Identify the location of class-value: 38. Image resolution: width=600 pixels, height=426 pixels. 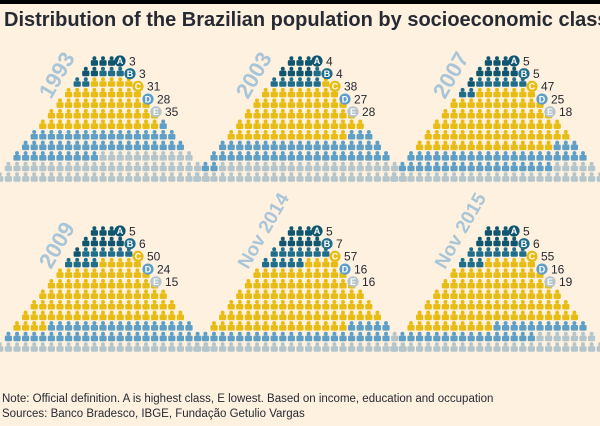
(351, 87).